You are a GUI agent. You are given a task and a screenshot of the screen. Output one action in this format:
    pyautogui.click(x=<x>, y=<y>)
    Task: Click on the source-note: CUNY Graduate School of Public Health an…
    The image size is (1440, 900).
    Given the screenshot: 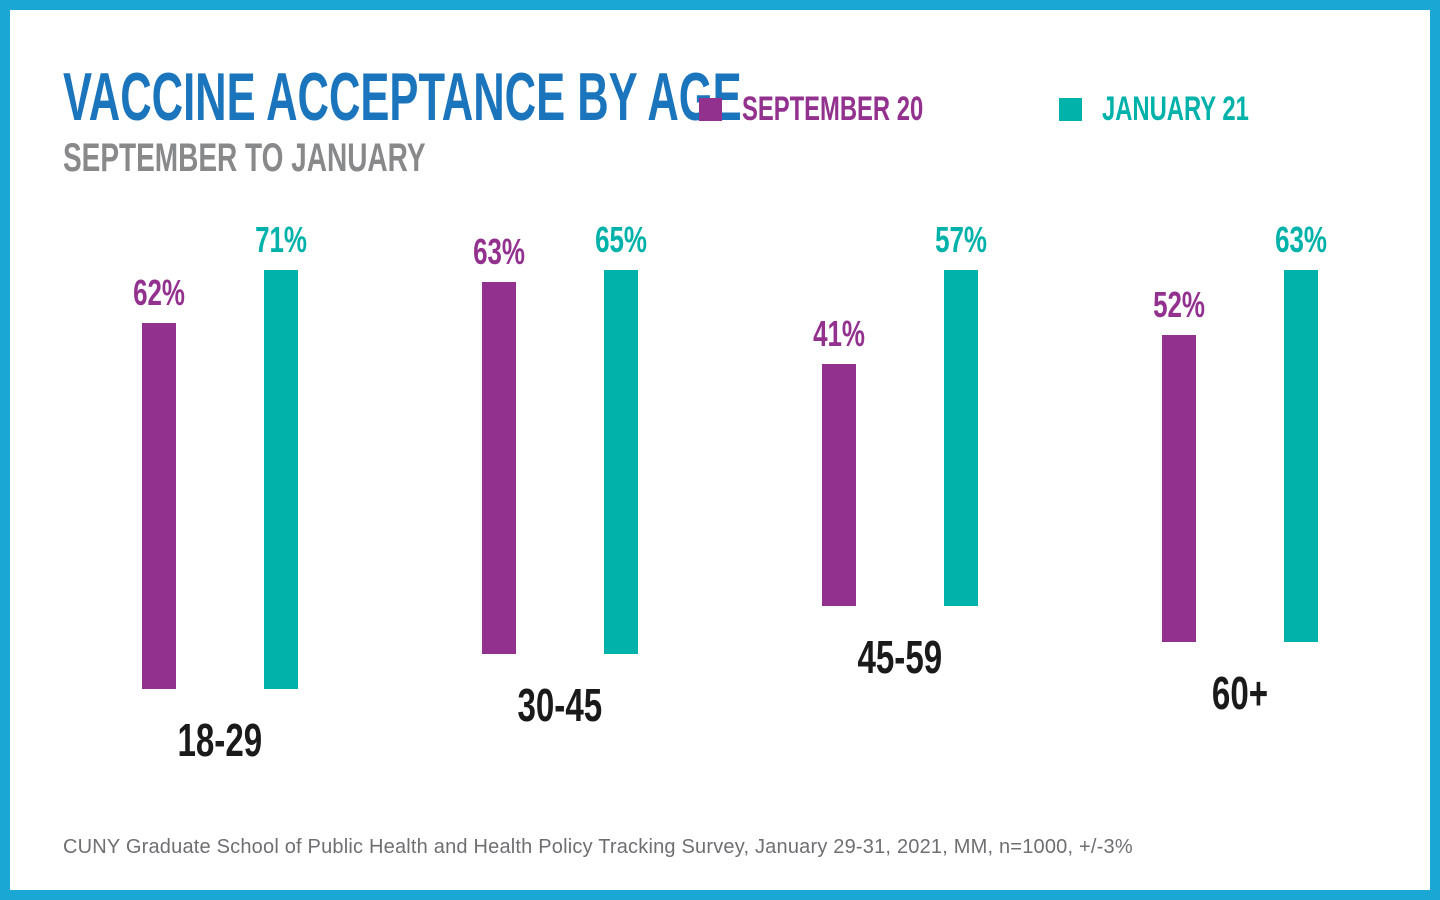 What is the action you would take?
    pyautogui.click(x=598, y=847)
    